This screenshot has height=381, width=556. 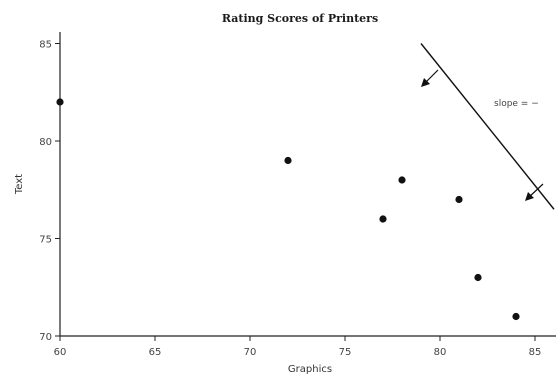 What do you see at coordinates (155, 352) in the screenshot?
I see `x-tick-label: 65` at bounding box center [155, 352].